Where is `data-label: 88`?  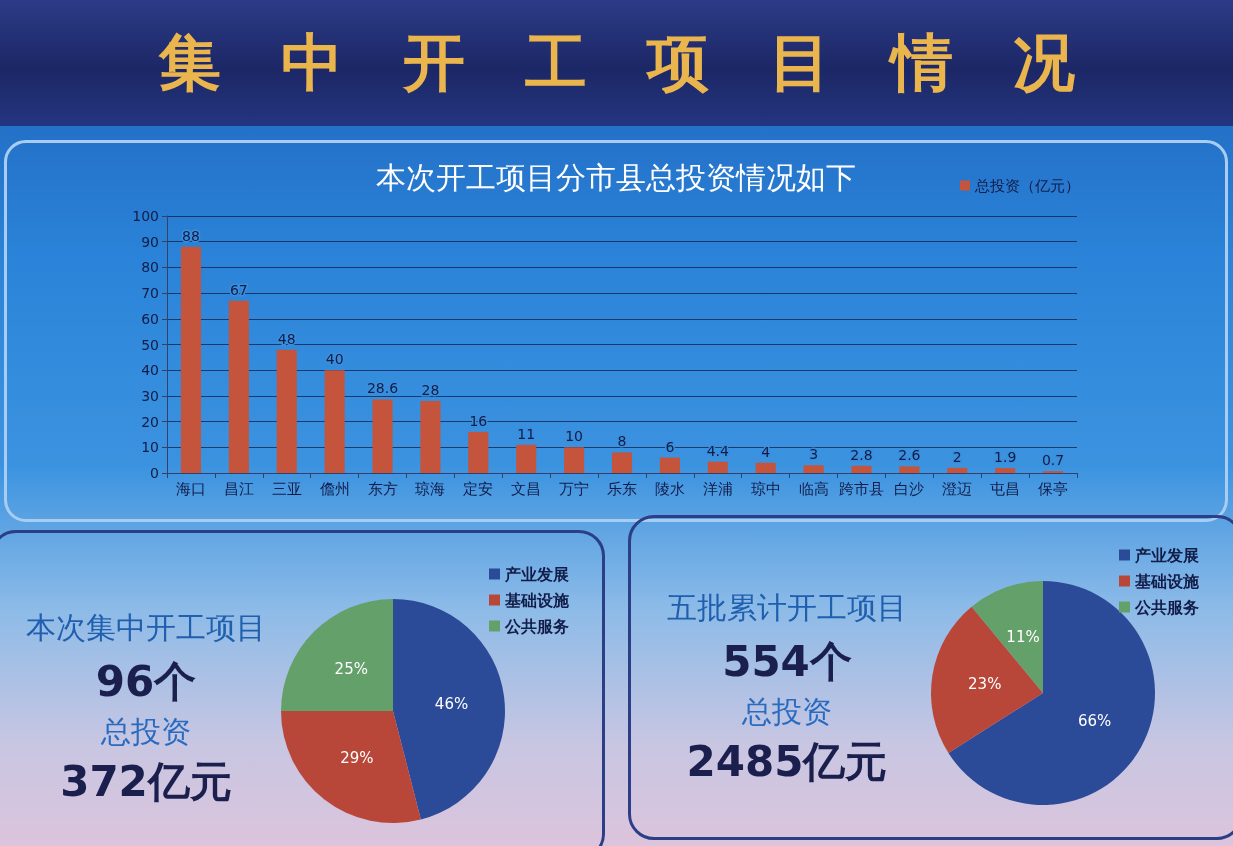
data-label: 88 is located at coordinates (191, 235).